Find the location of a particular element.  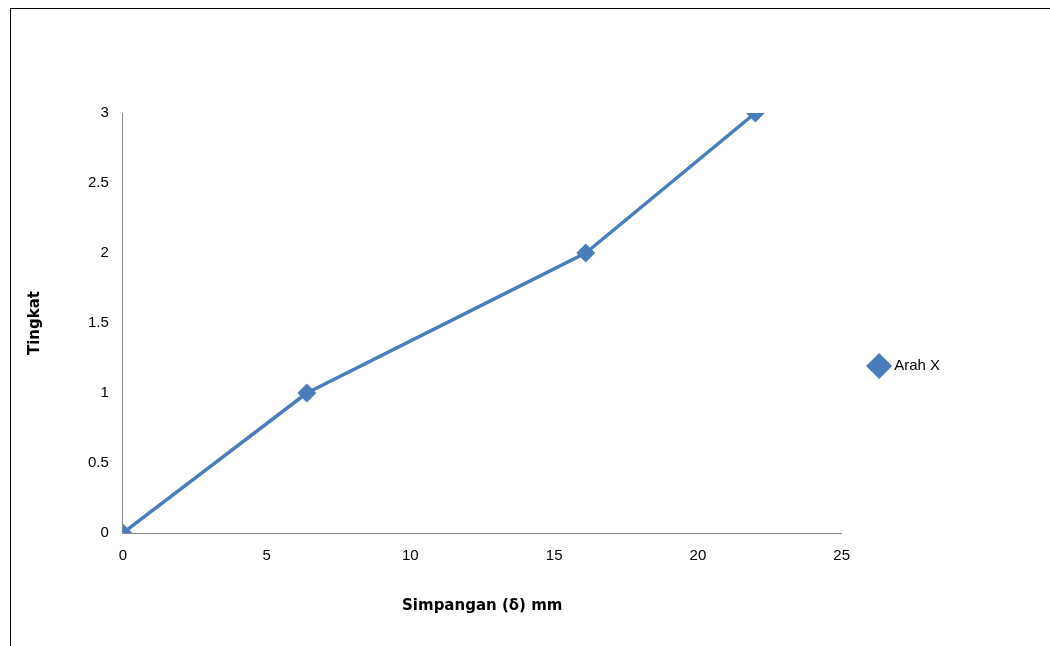

y-tick-label: 0 is located at coordinates (104, 532).